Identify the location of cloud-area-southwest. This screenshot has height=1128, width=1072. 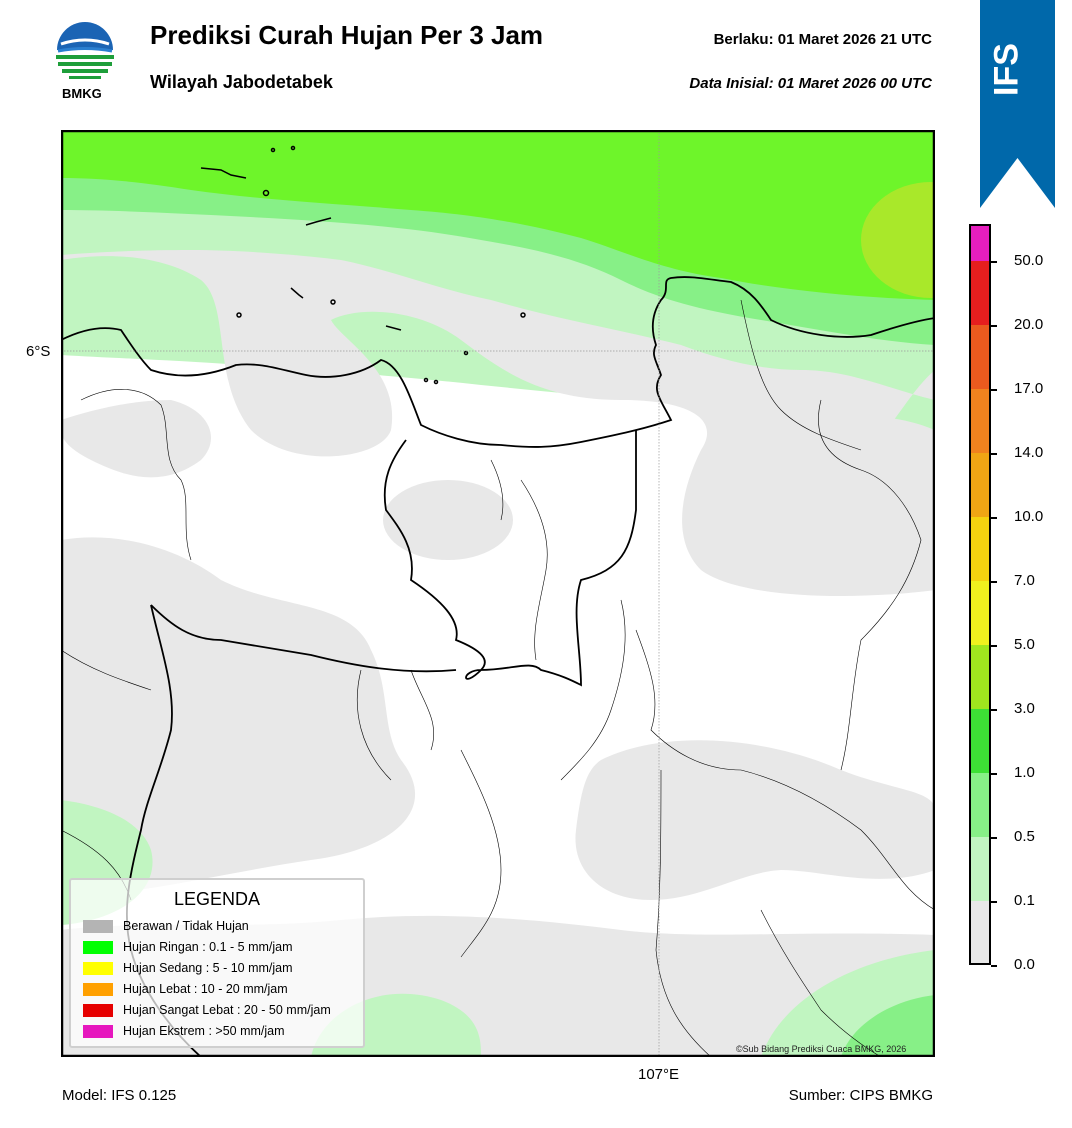
(238, 718).